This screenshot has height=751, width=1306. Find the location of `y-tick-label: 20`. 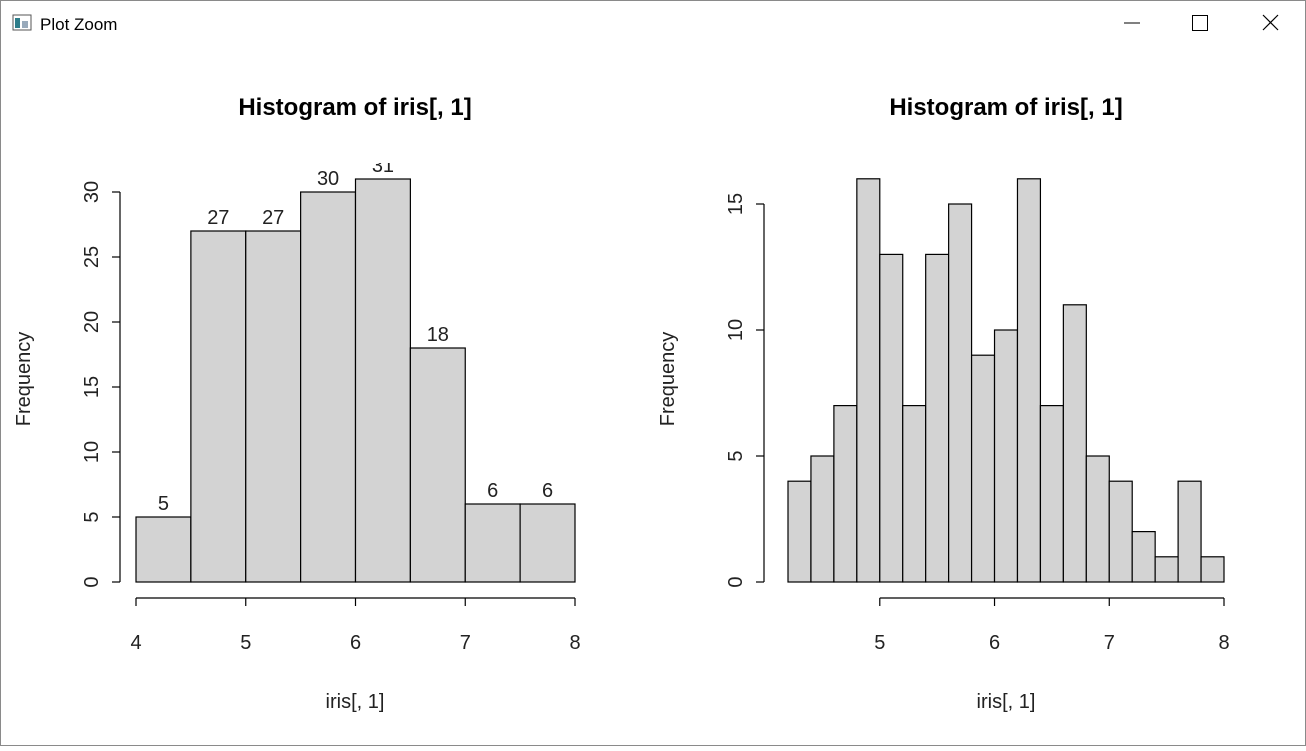

y-tick-label: 20 is located at coordinates (92, 322).